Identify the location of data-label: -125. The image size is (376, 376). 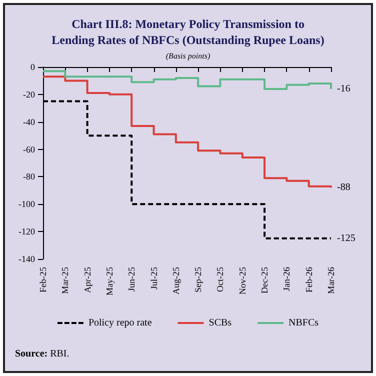
(346, 238).